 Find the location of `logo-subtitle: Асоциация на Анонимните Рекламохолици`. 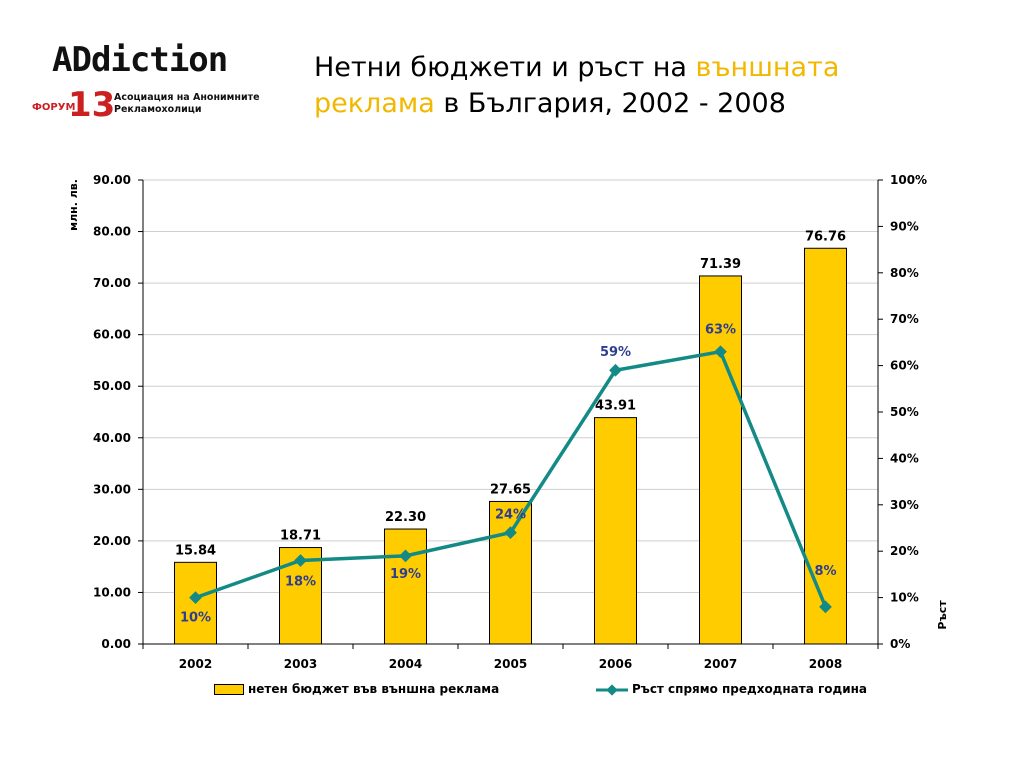

logo-subtitle: Асоциация на Анонимните Рекламохолици is located at coordinates (187, 104).